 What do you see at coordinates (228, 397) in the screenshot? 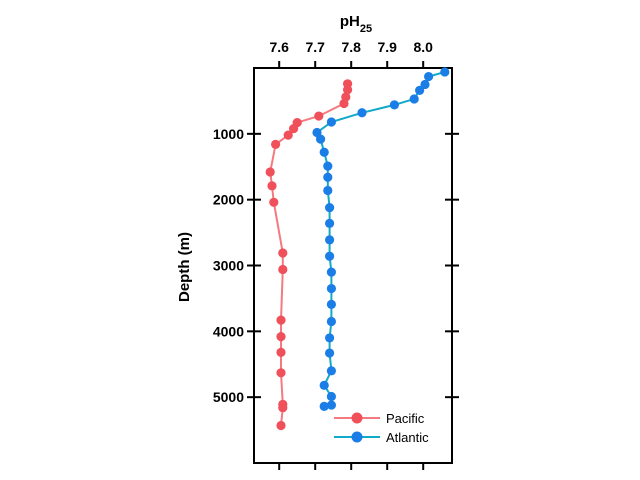
I see `y-tick-label: 5000` at bounding box center [228, 397].